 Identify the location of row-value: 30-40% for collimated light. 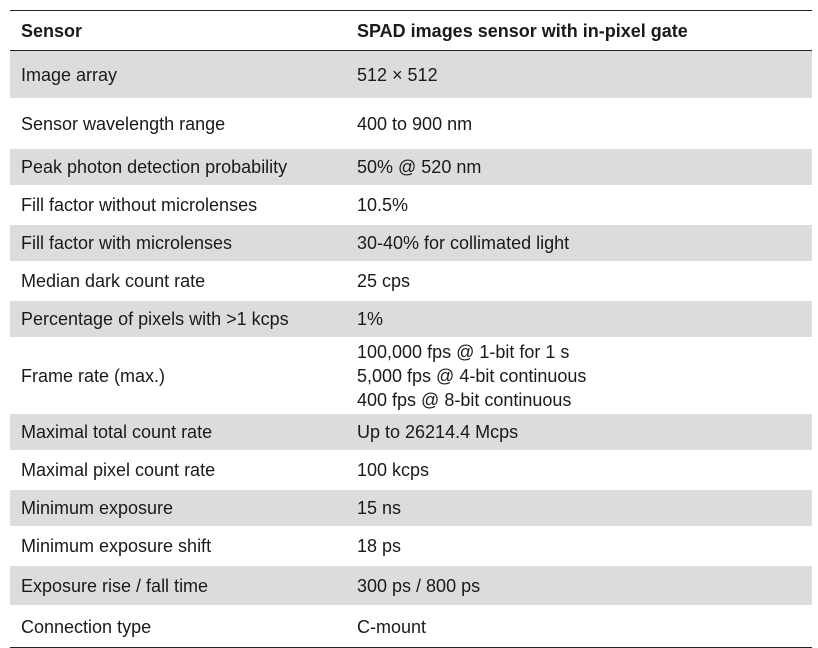
(579, 242).